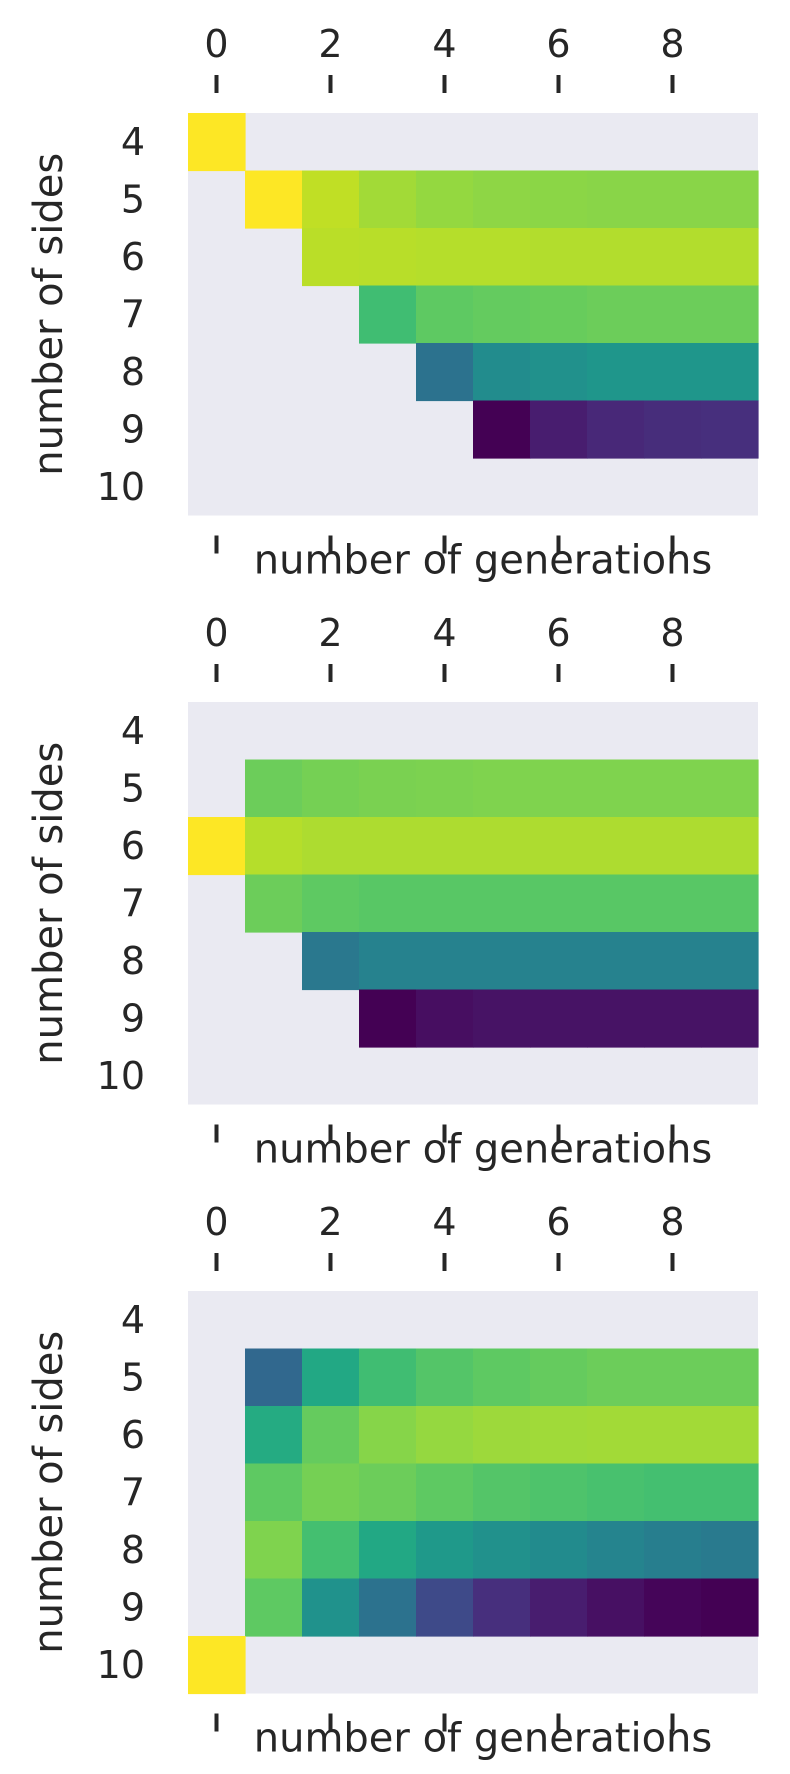 Image resolution: width=790 pixels, height=1774 pixels. I want to click on y-tick-label: 4, so click(133, 1320).